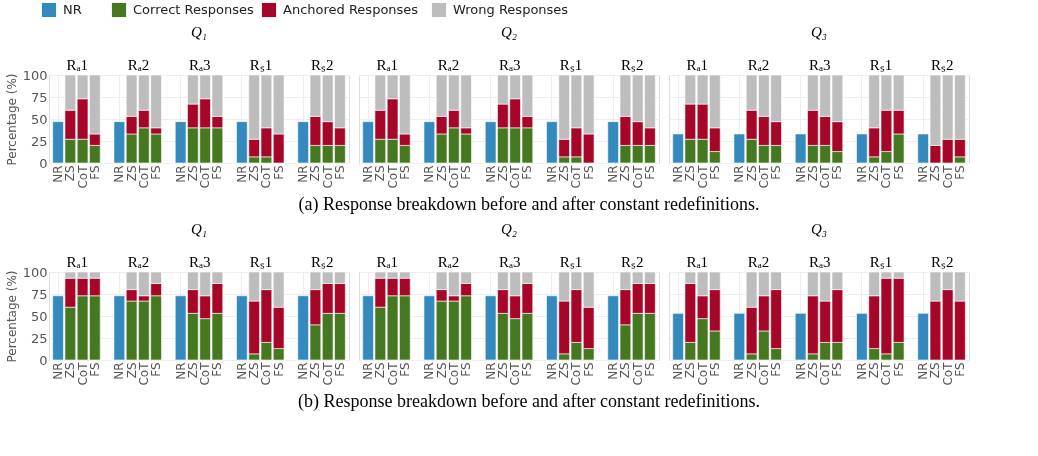  Describe the element at coordinates (39, 97) in the screenshot. I see `y-tick-label: 75` at that location.